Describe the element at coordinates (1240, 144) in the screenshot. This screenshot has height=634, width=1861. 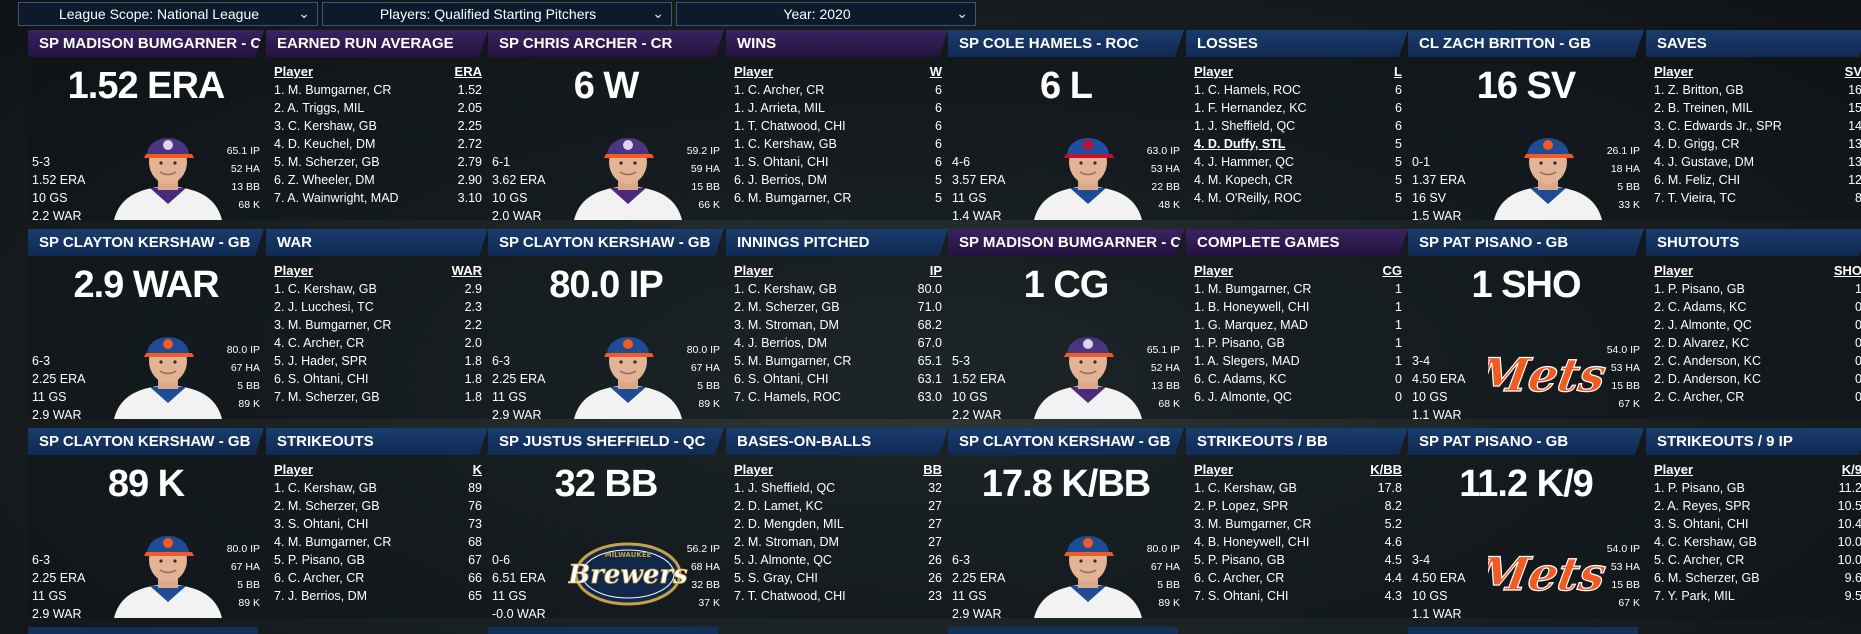
I see `leader-name: 4. D. Duffy, STL` at that location.